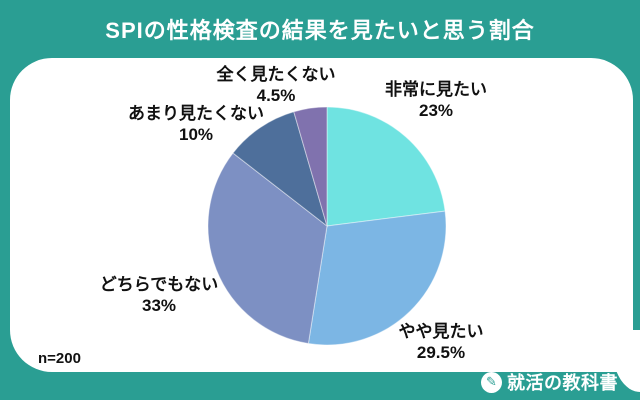 This screenshot has height=400, width=640. I want to click on title-bar: SPIの性格検査の結果を見たいと思う割合, so click(320, 29).